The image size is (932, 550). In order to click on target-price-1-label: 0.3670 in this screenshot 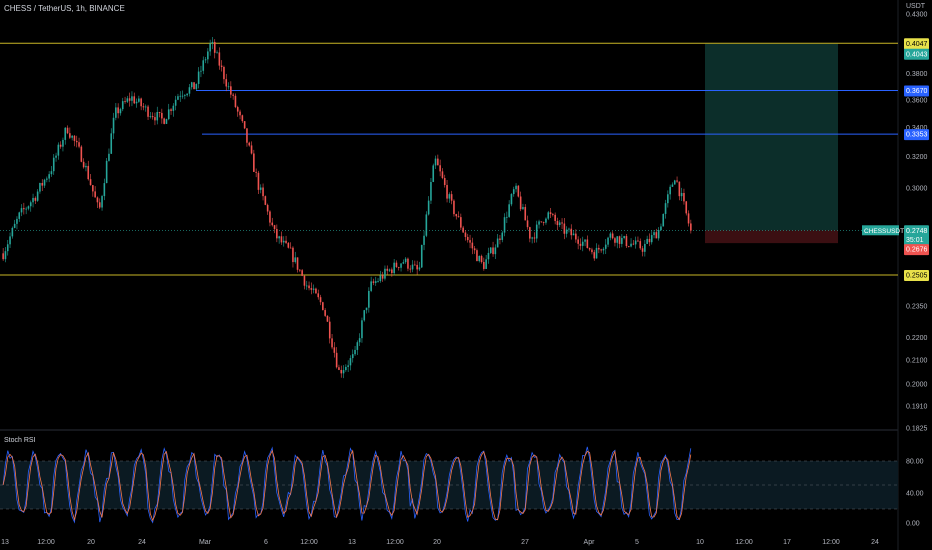, I will do `click(917, 91)`.